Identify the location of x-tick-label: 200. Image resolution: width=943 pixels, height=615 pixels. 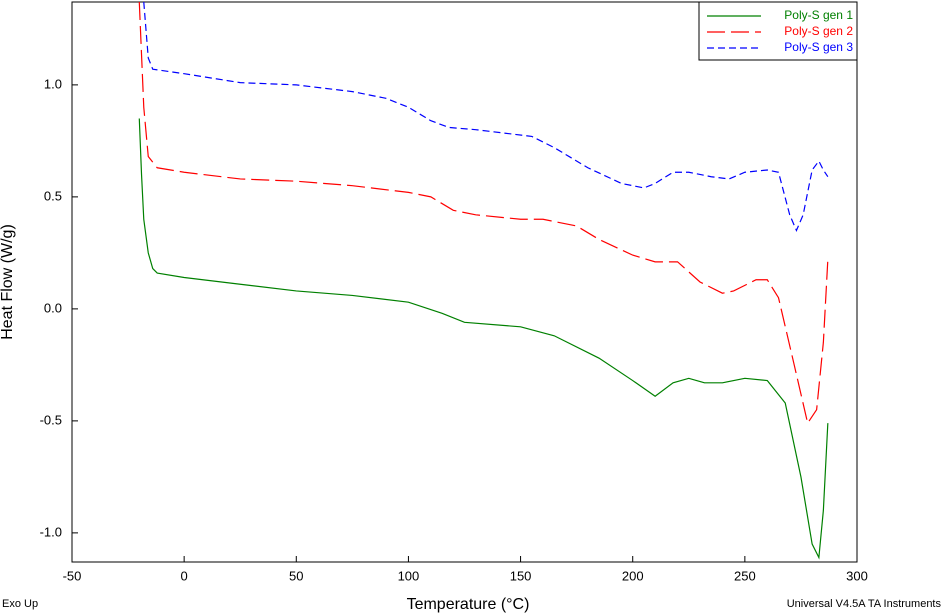
(633, 575).